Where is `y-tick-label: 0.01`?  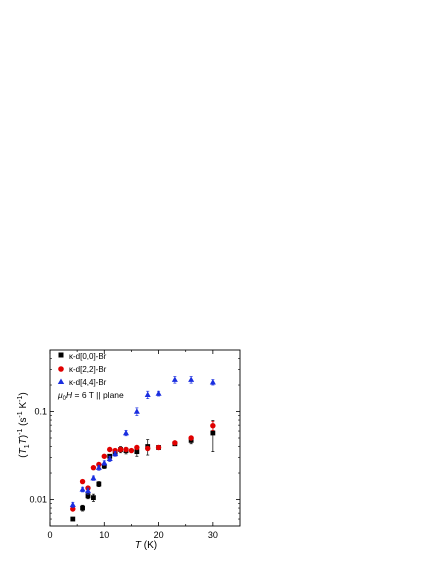
y-tick-label: 0.01 is located at coordinates (38, 500).